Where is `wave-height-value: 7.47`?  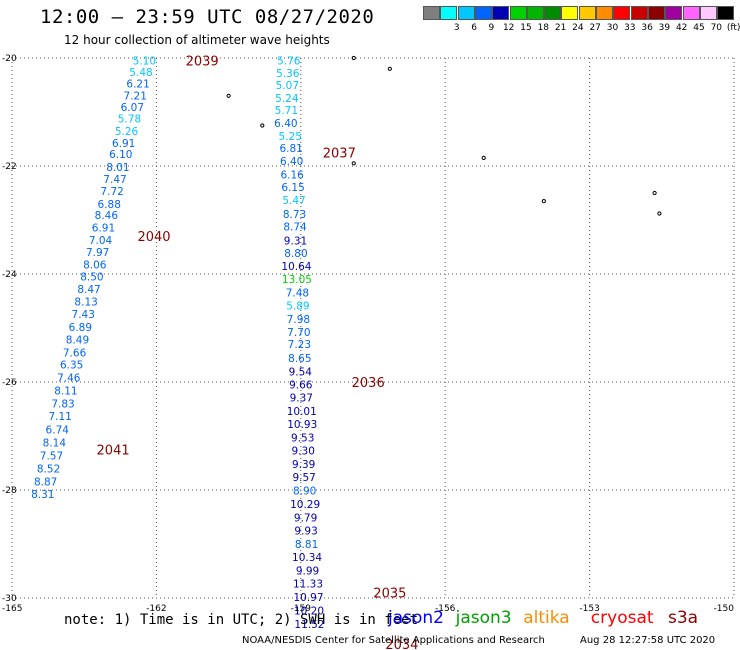
wave-height-value: 7.47 is located at coordinates (114, 180).